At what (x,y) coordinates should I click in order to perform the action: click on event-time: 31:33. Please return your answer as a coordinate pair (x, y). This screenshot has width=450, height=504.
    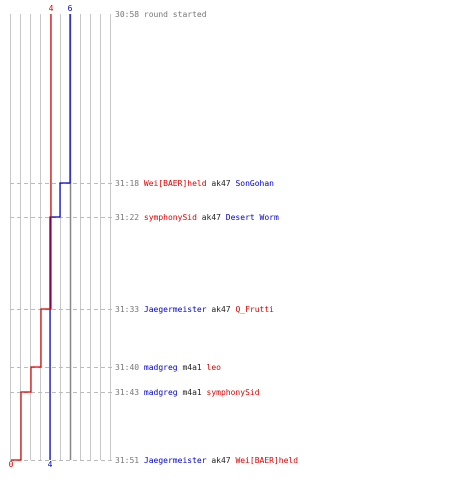
    Looking at the image, I should click on (129, 309).